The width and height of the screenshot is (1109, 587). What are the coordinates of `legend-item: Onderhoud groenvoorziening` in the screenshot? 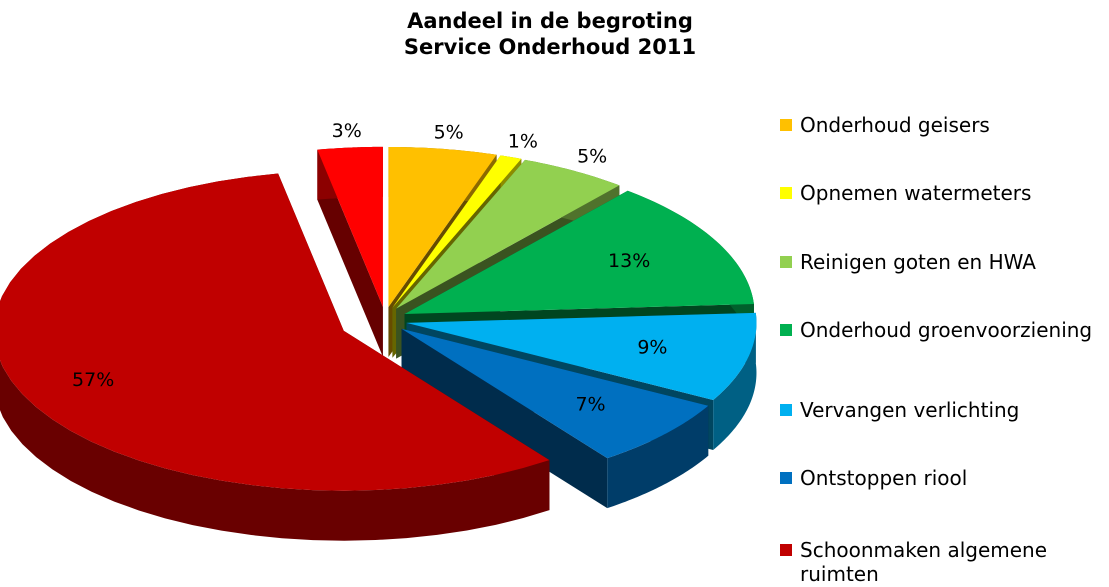 It's located at (944, 330).